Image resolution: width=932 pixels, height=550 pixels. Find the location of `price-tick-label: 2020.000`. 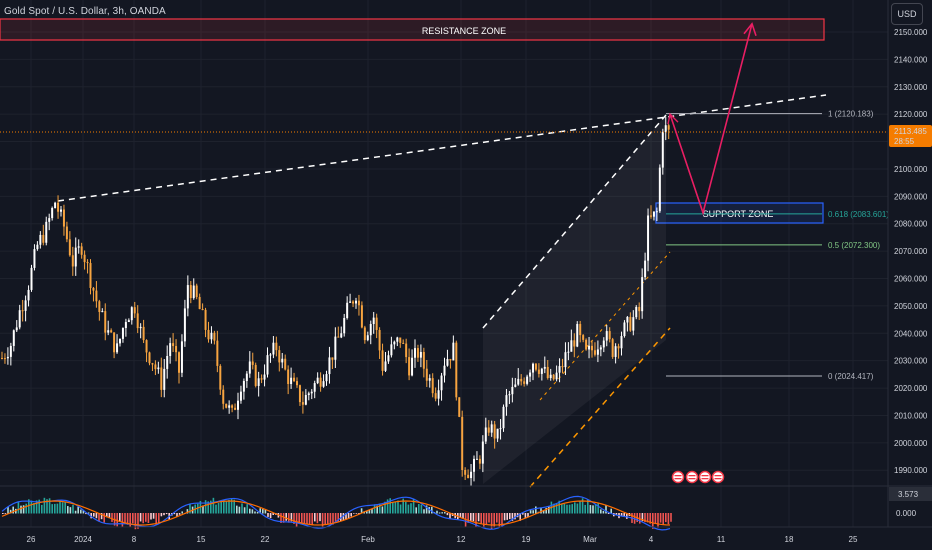

price-tick-label: 2020.000 is located at coordinates (911, 388).